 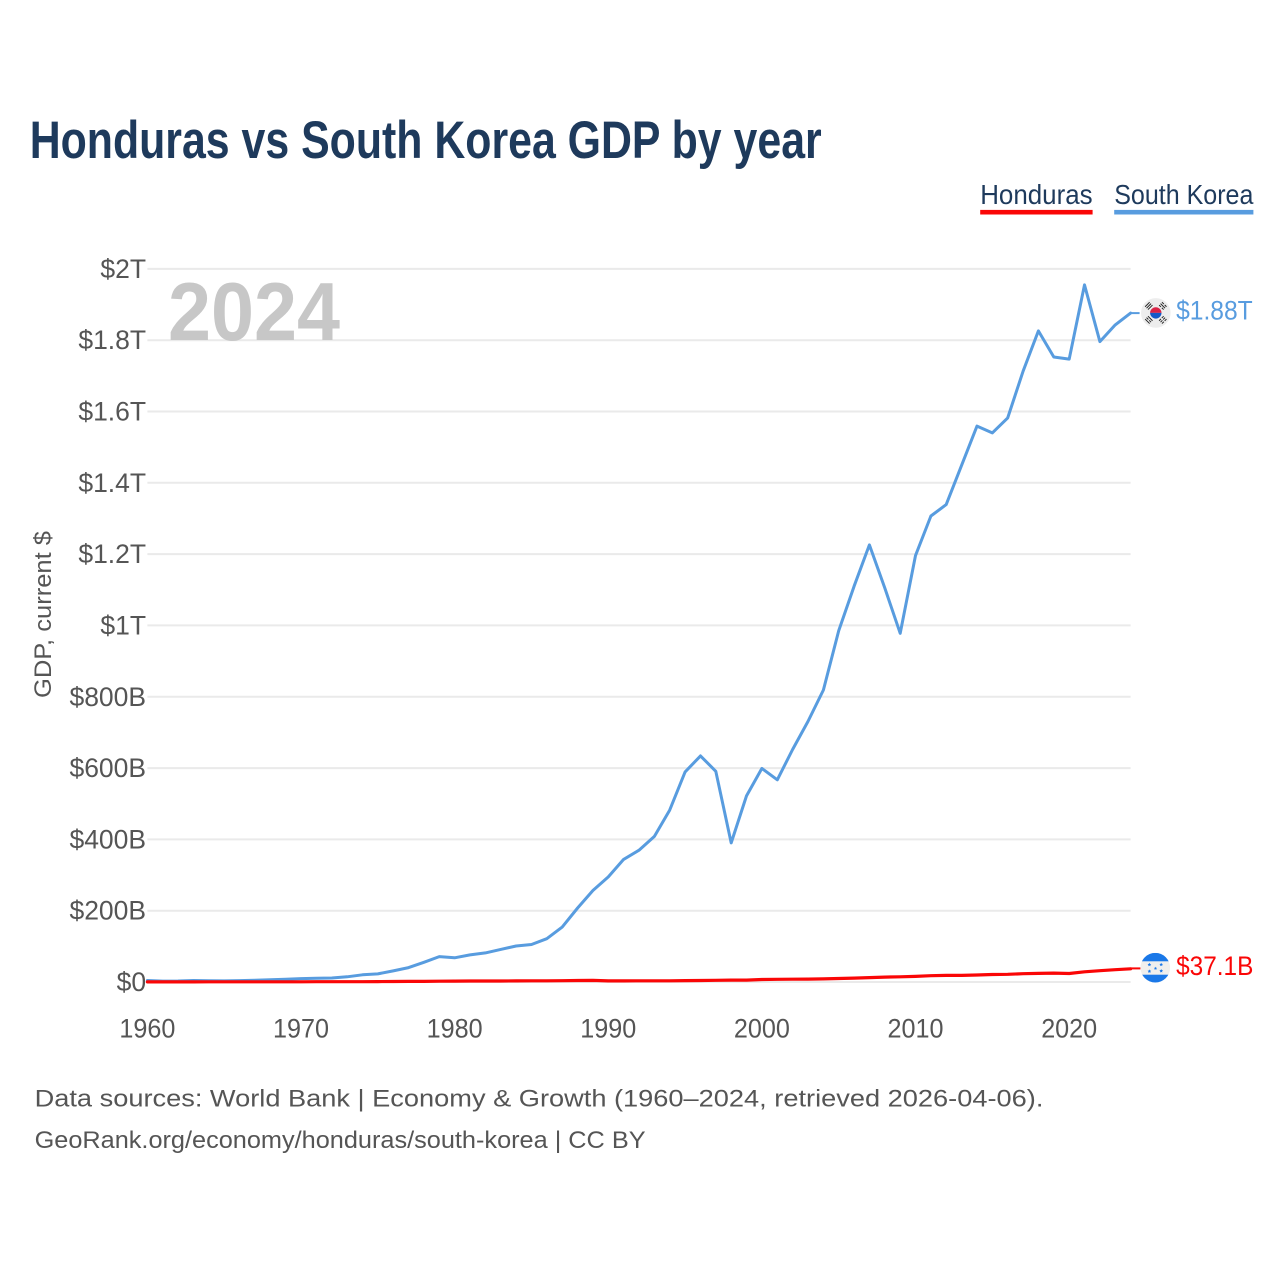 I want to click on svg-text: $1T, so click(x=123, y=625).